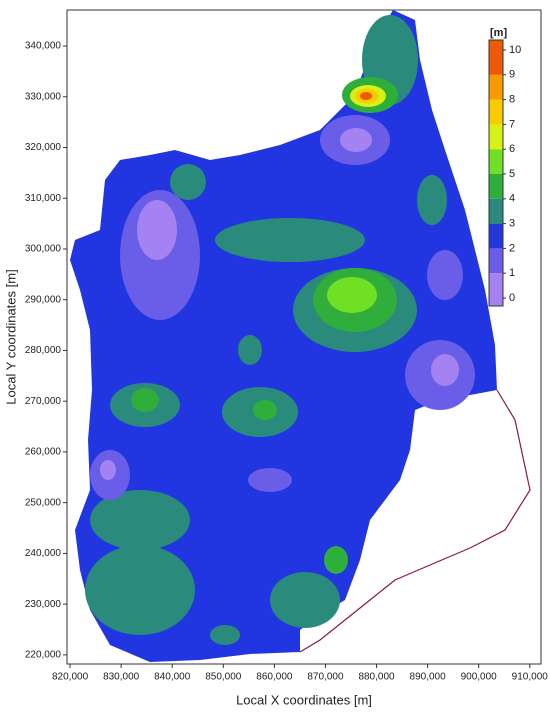 Image resolution: width=550 pixels, height=718 pixels. What do you see at coordinates (43, 553) in the screenshot?
I see `y-tick-label: 240,000` at bounding box center [43, 553].